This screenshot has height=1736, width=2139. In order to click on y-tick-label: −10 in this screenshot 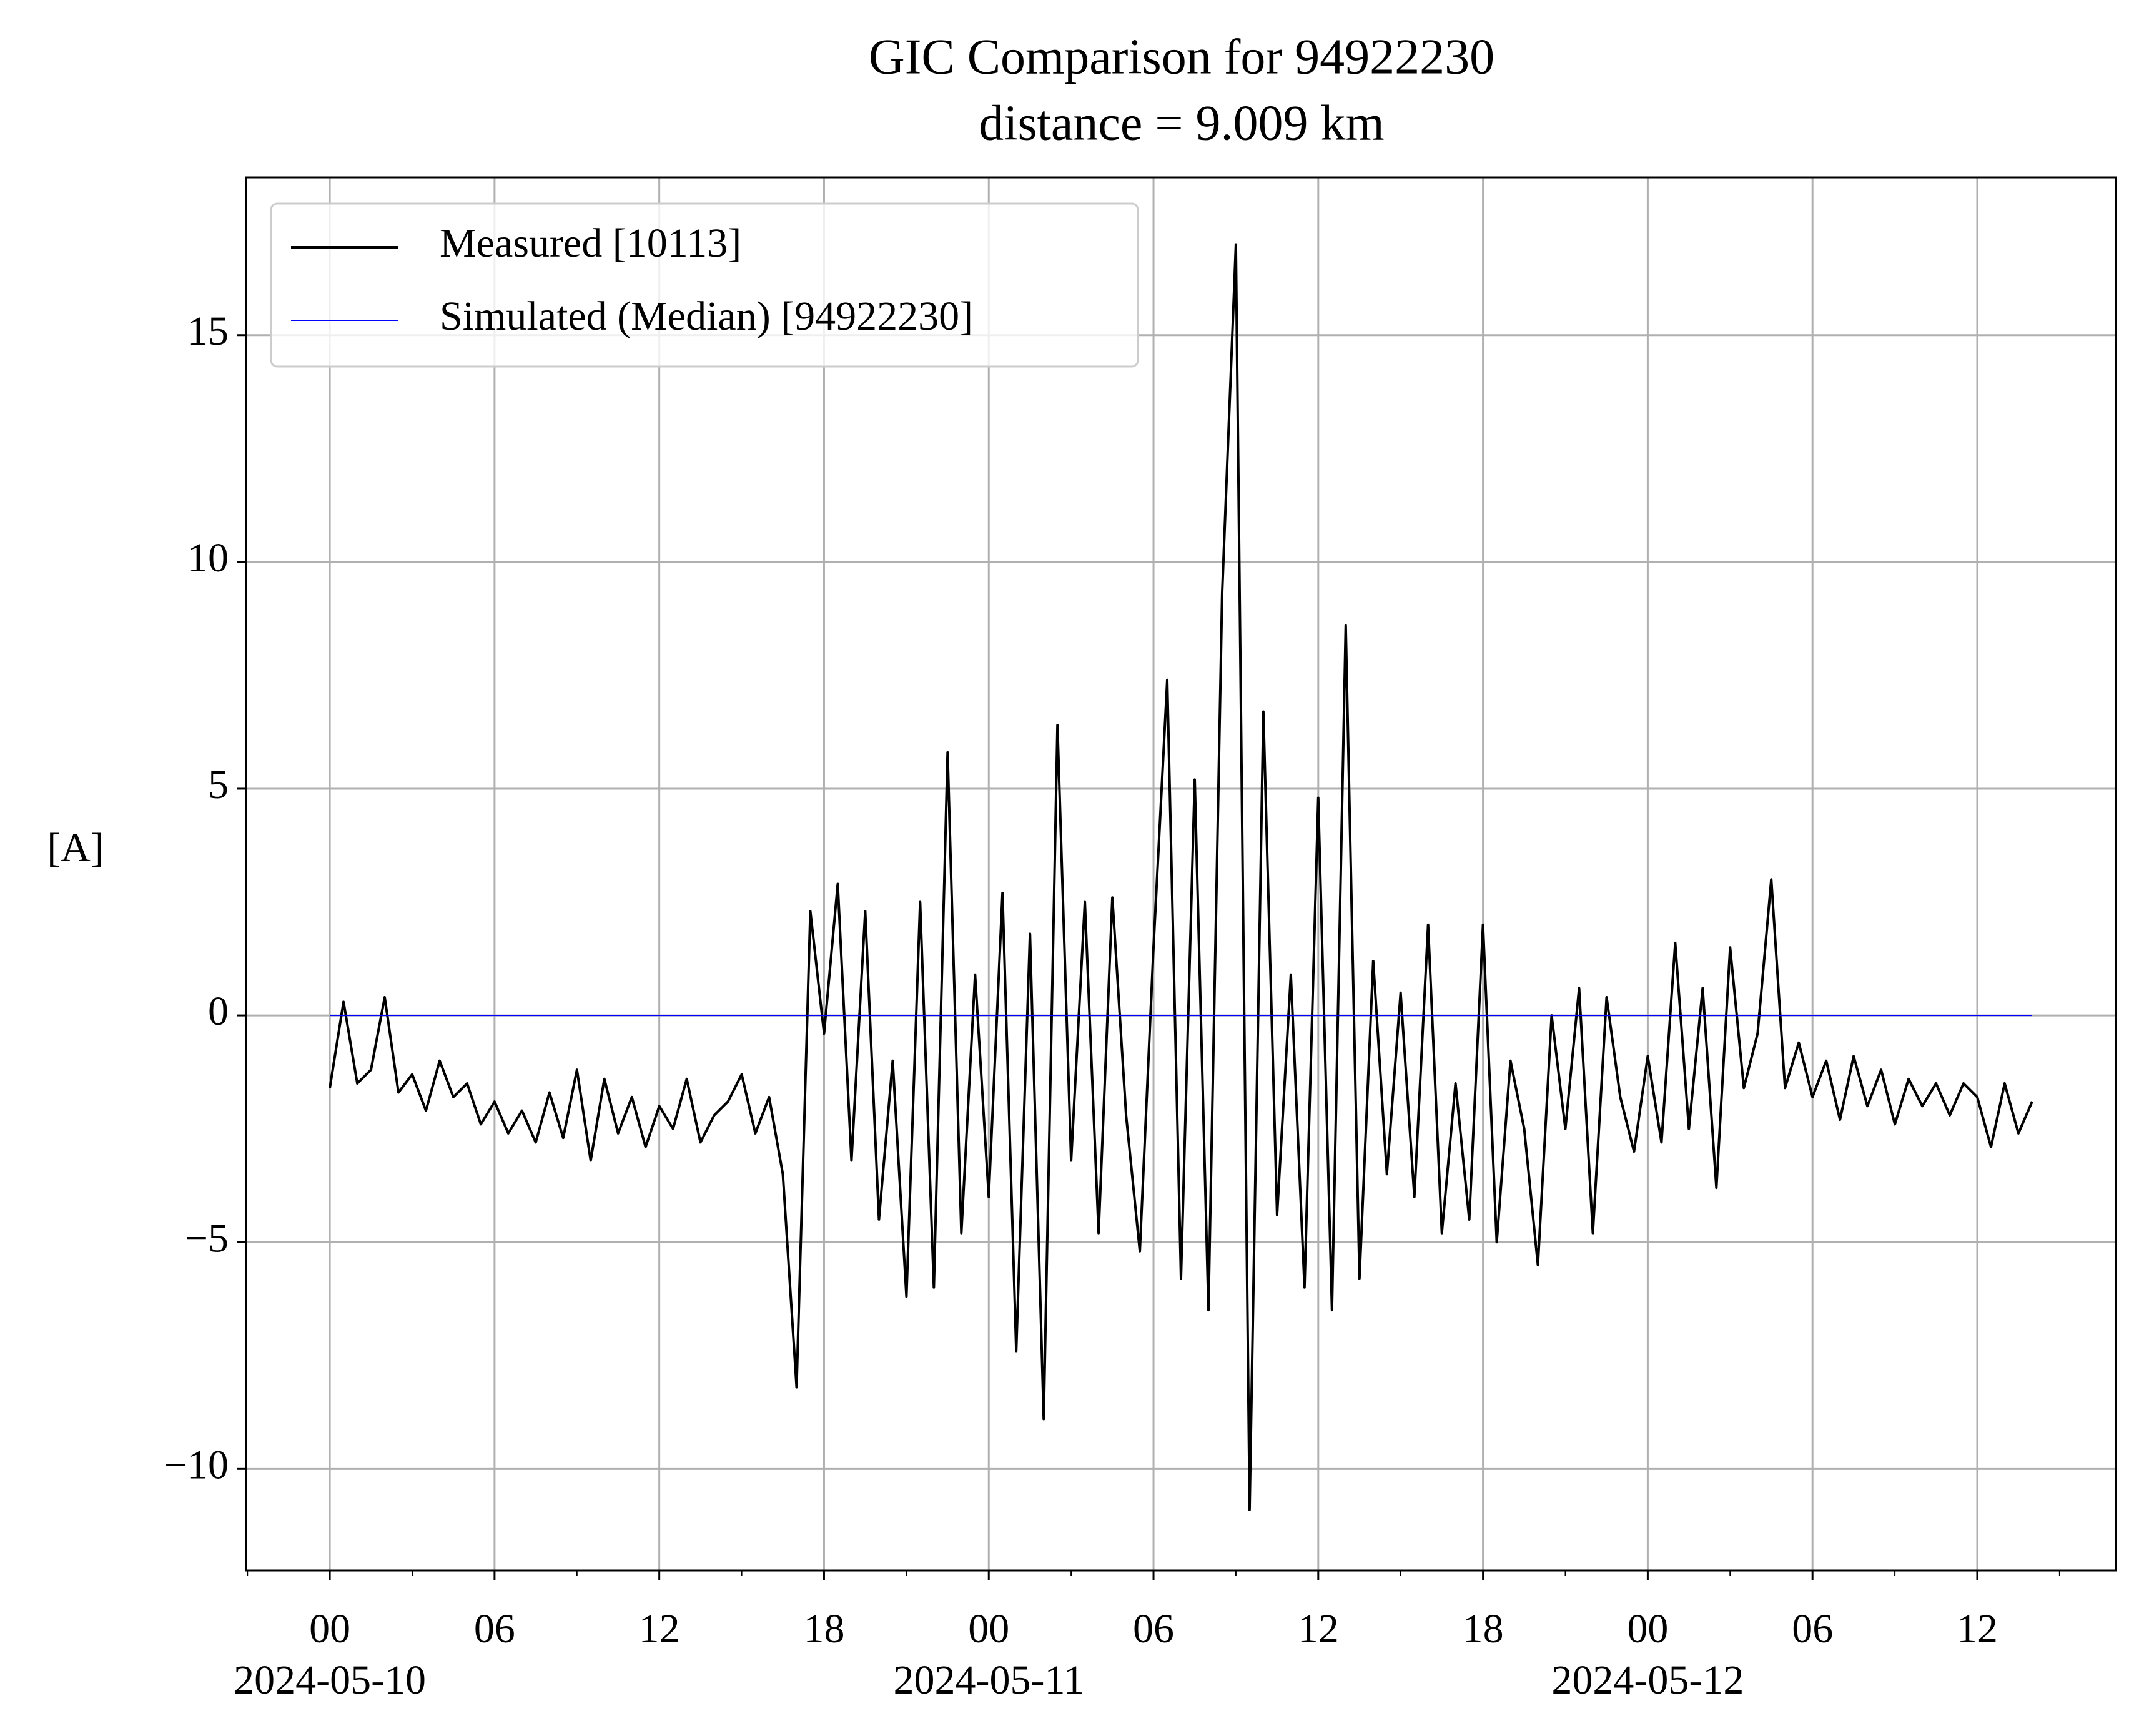, I will do `click(196, 1464)`.